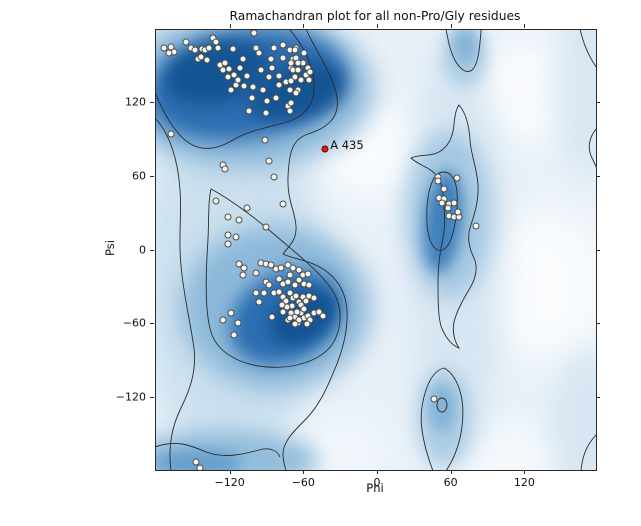  What do you see at coordinates (130, 397) in the screenshot?
I see `y-tick-label: −120` at bounding box center [130, 397].